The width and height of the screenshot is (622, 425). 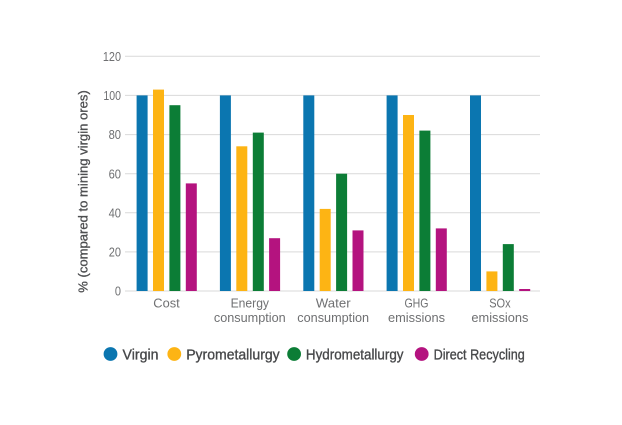 I want to click on svg-text: SOx, so click(x=500, y=302).